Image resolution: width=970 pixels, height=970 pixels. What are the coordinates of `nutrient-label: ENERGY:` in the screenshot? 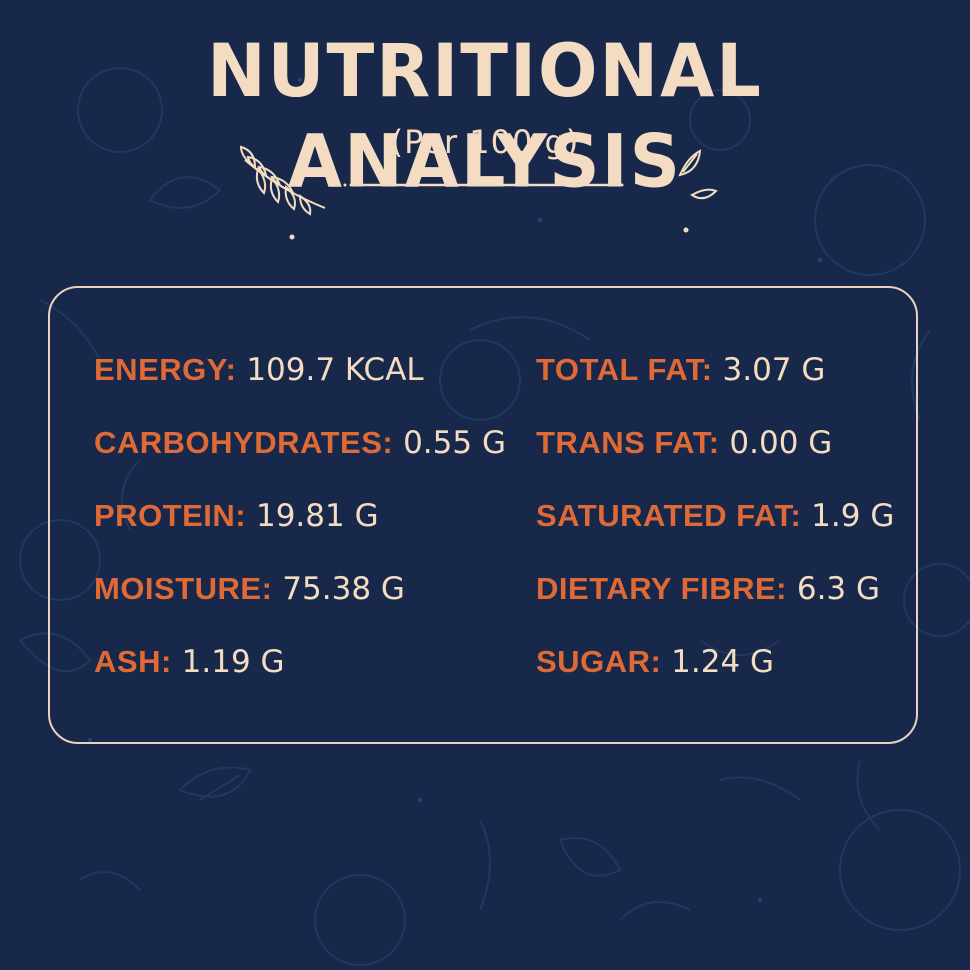 It's located at (165, 369).